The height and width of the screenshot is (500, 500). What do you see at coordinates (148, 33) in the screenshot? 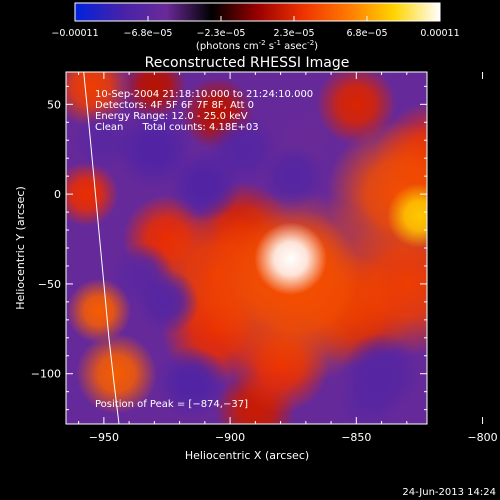
I see `colorbar-tick-label: −6.8e−05` at bounding box center [148, 33].